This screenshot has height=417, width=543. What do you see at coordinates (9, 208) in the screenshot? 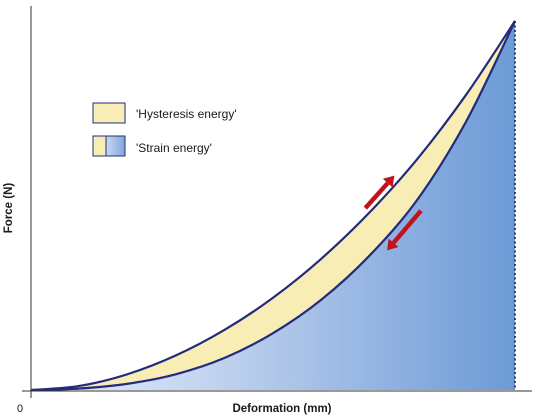
I see `y-axis-label: Force (N)` at bounding box center [9, 208].